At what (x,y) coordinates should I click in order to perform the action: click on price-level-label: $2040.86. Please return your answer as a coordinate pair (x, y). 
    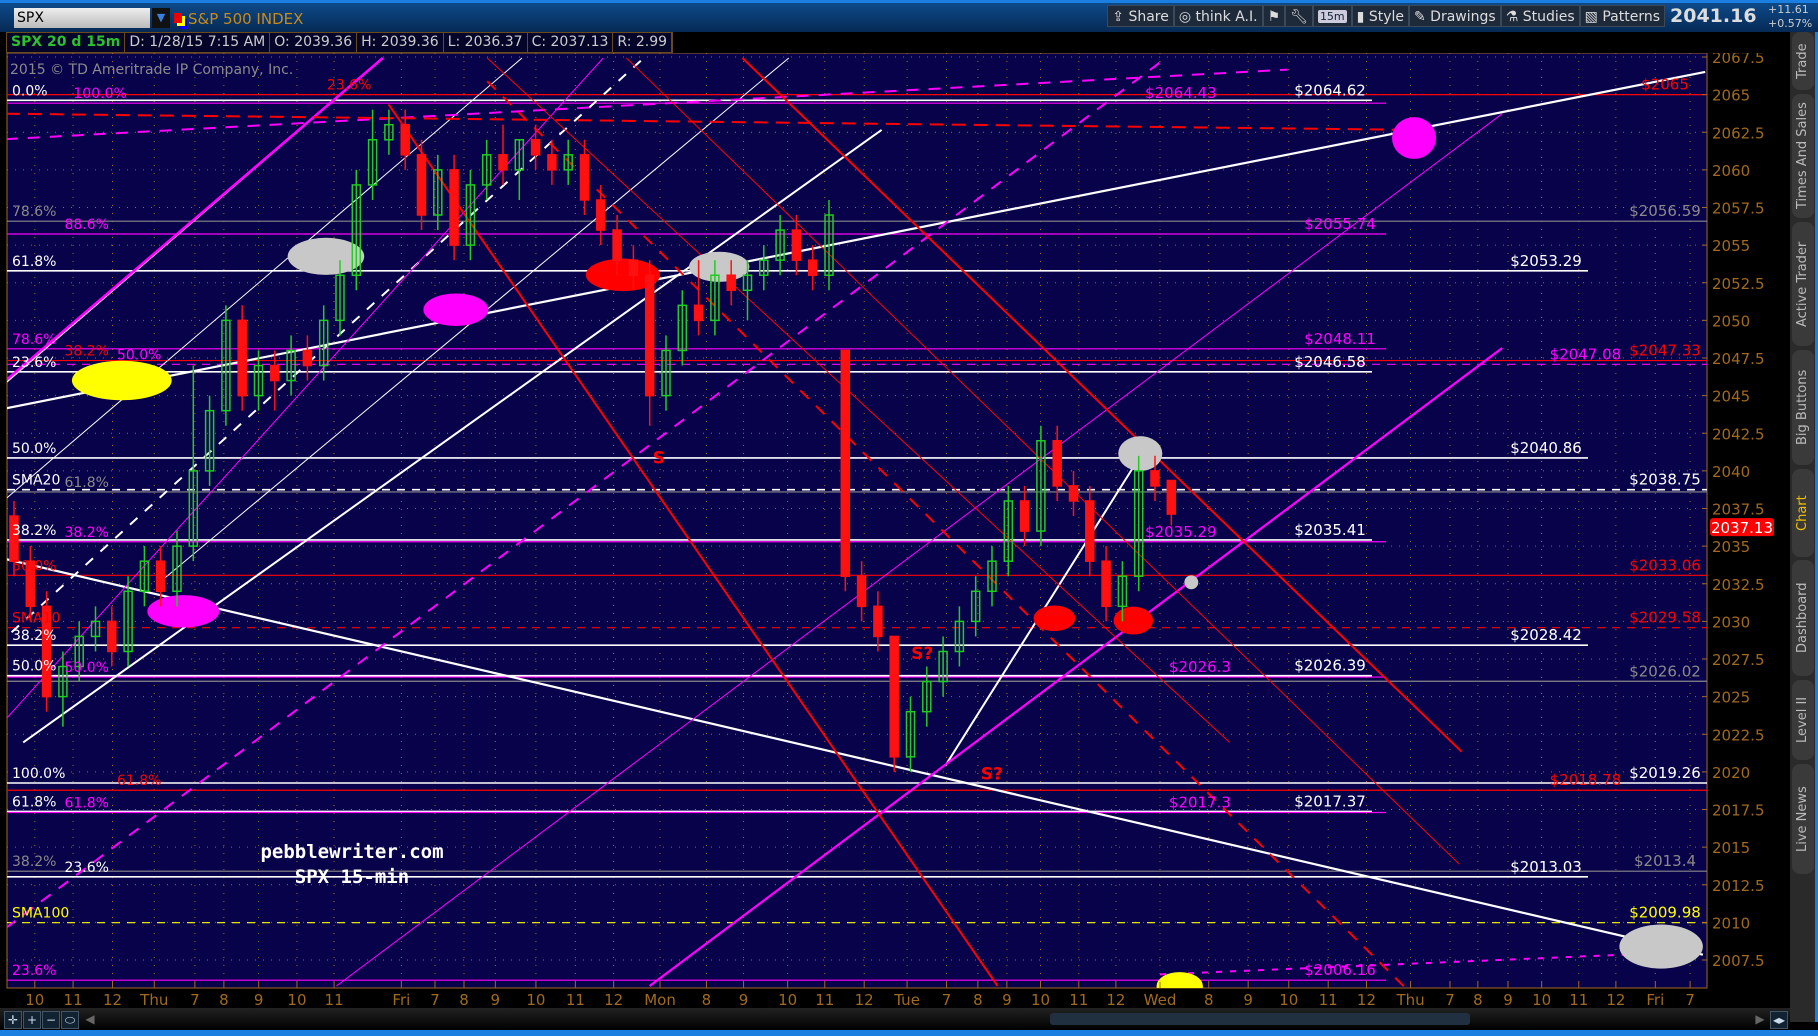
    Looking at the image, I should click on (1546, 448).